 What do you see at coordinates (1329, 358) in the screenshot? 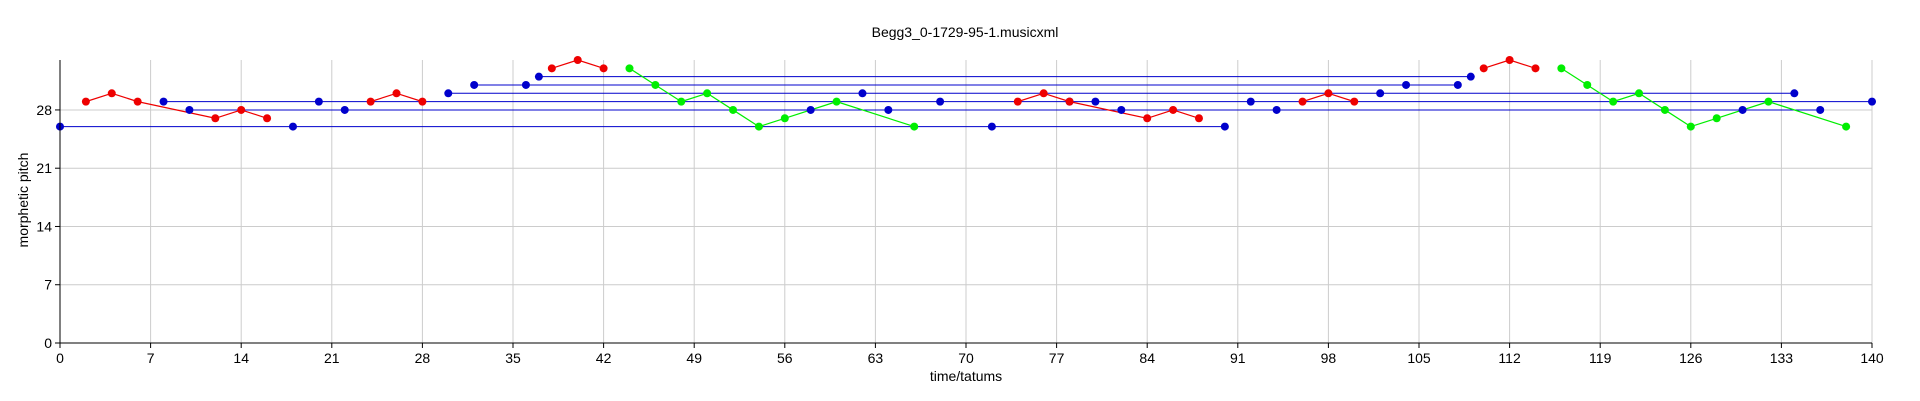
I see `x-tick-label: 98` at bounding box center [1329, 358].